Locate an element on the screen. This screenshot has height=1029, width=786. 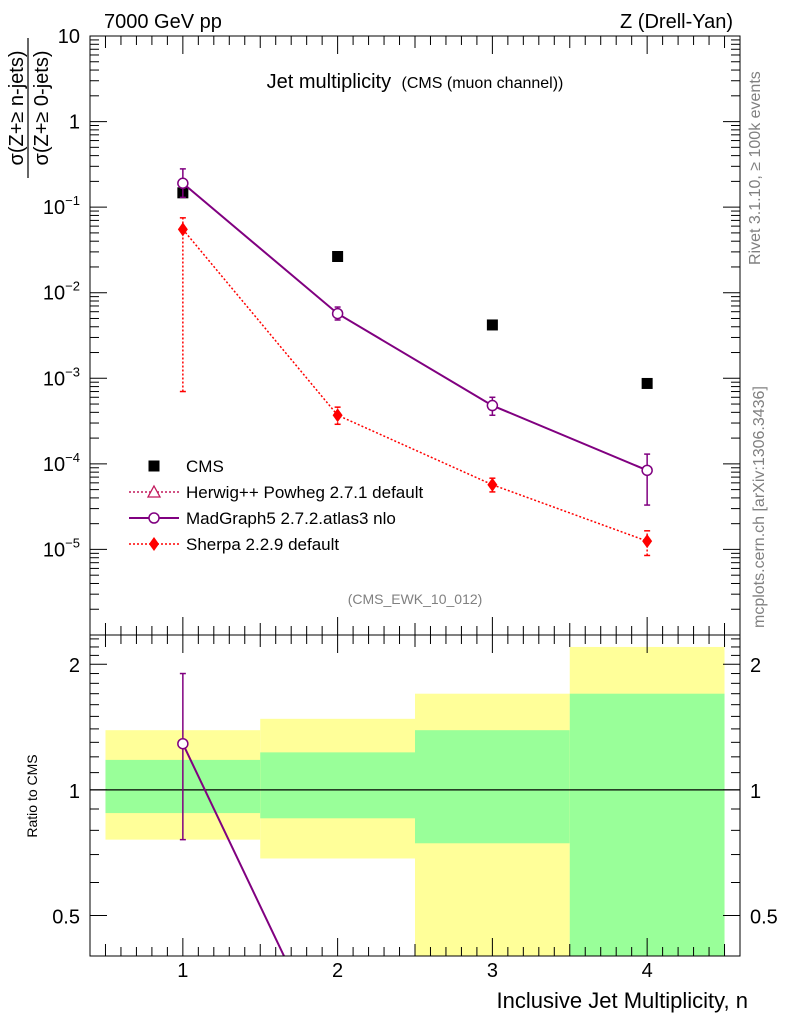
chart-title-main: Jet multiplicity is located at coordinates (329, 82).